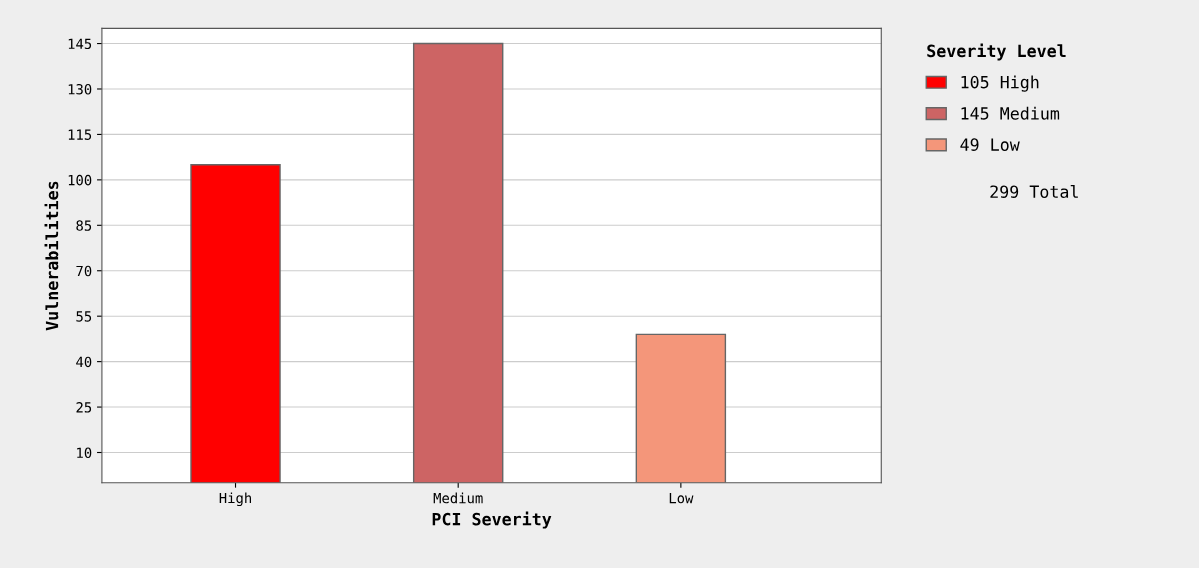  I want to click on y-tick-label: 100, so click(80, 180).